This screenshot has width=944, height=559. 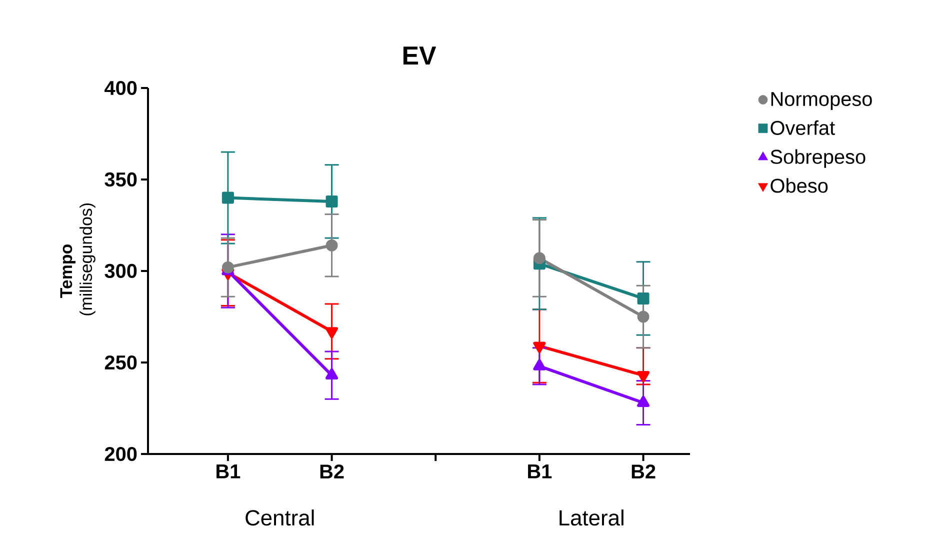 I want to click on y-tick-label: 400, so click(x=120, y=88).